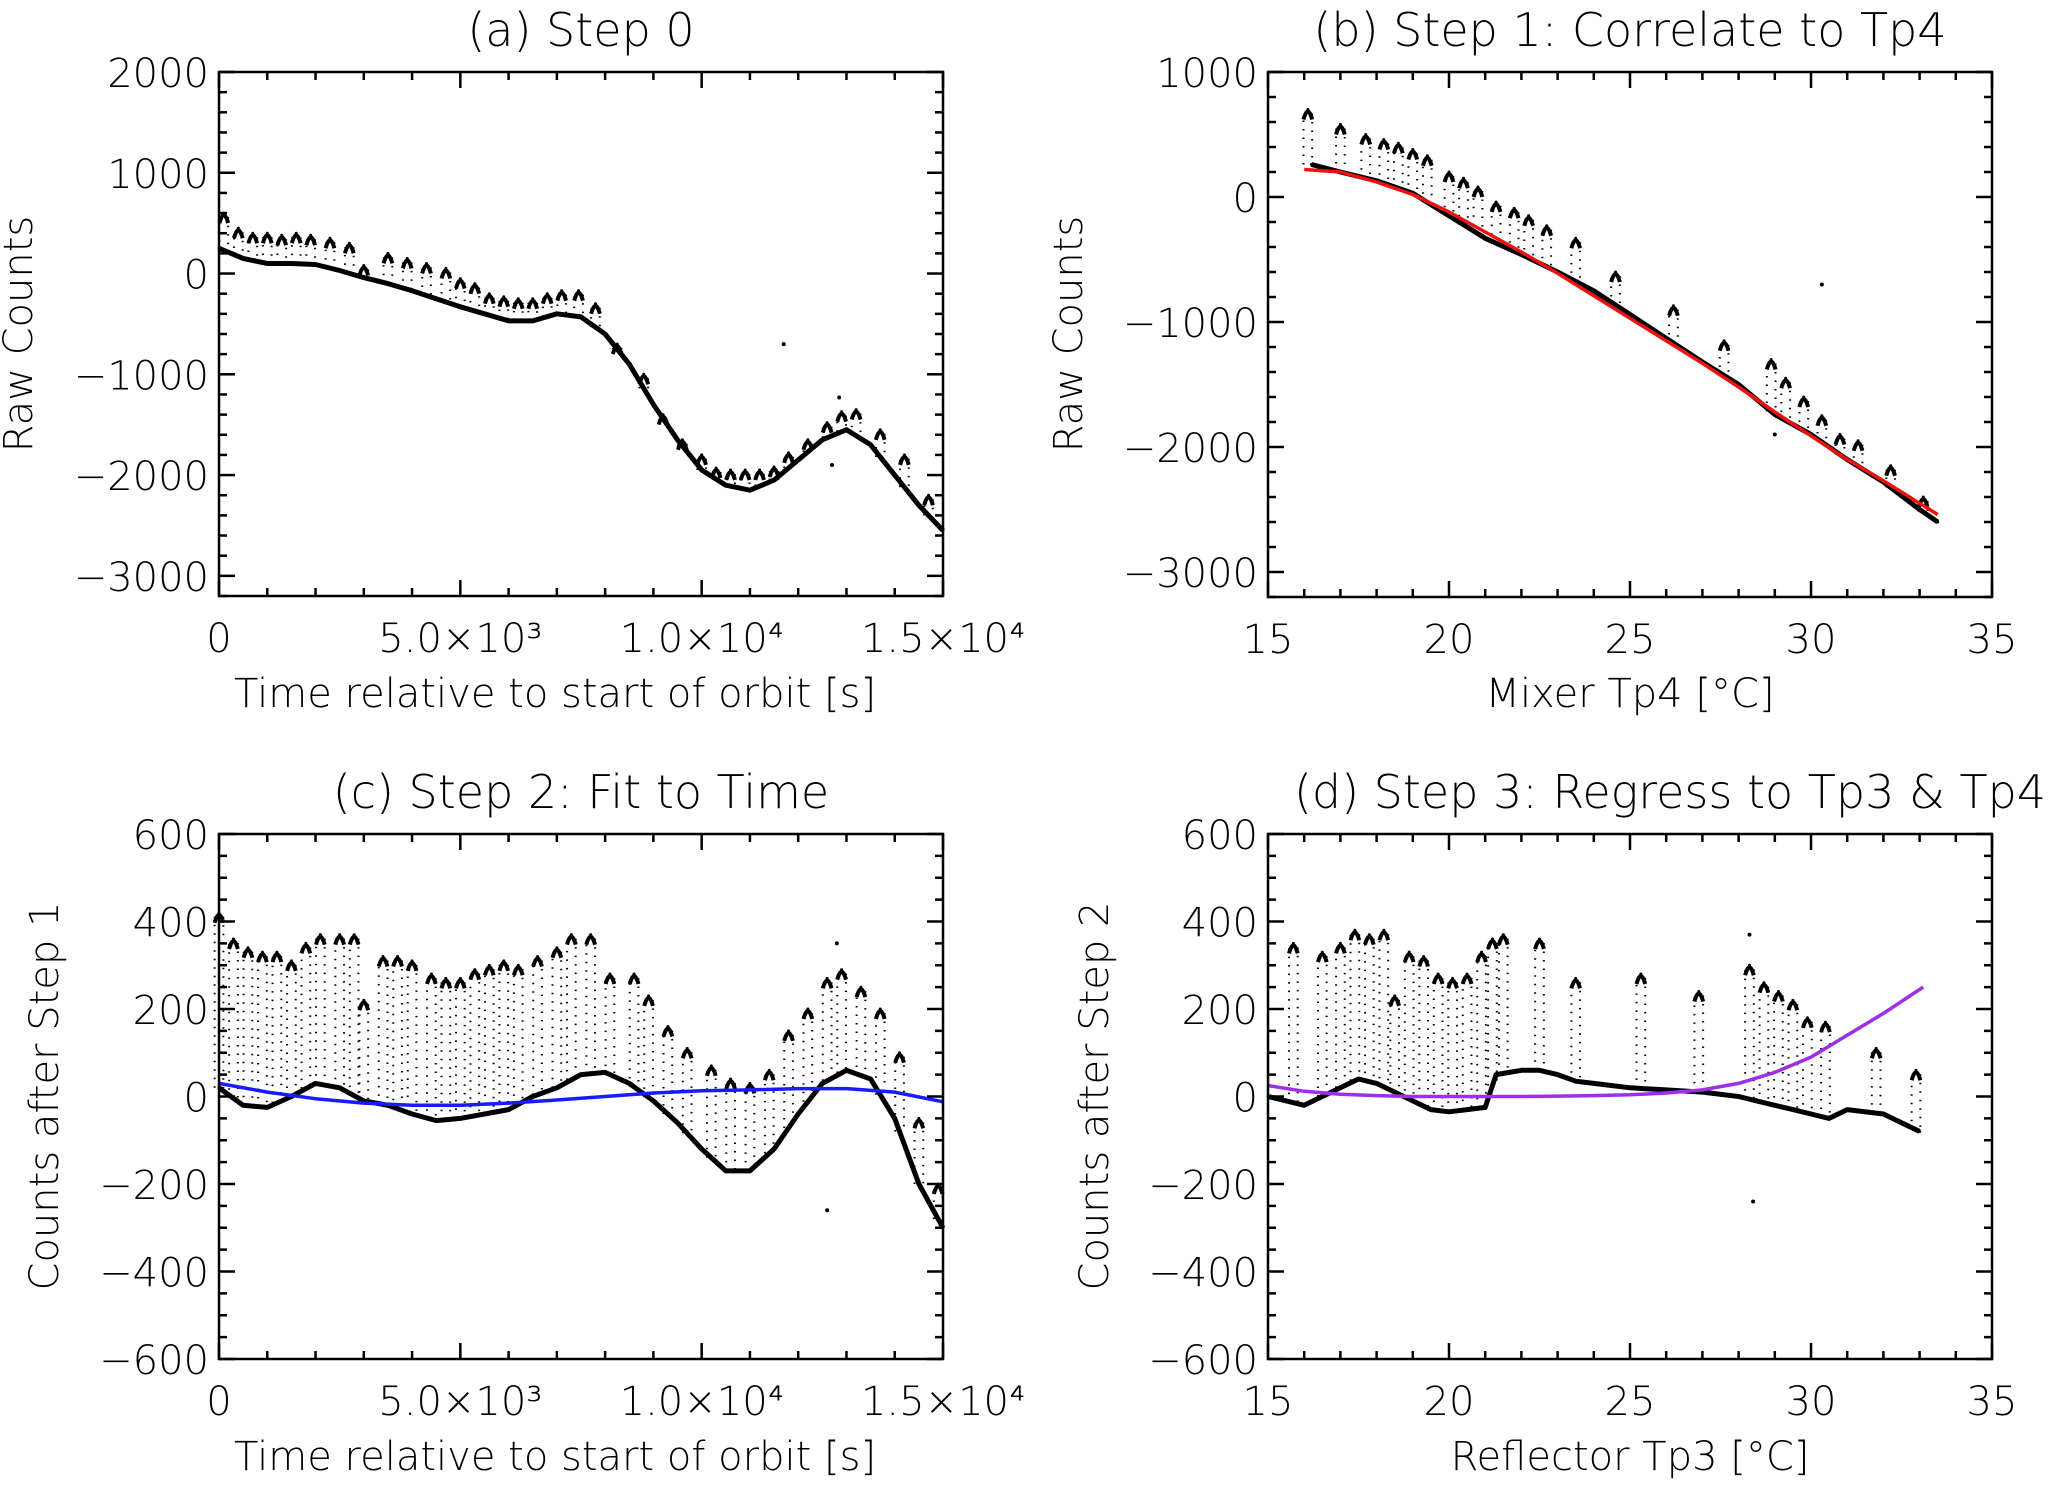  Describe the element at coordinates (141, 326) in the screenshot. I see `panel-a-y-tick-labels: −3000 −2000 −1000 0 1000 2000` at that location.